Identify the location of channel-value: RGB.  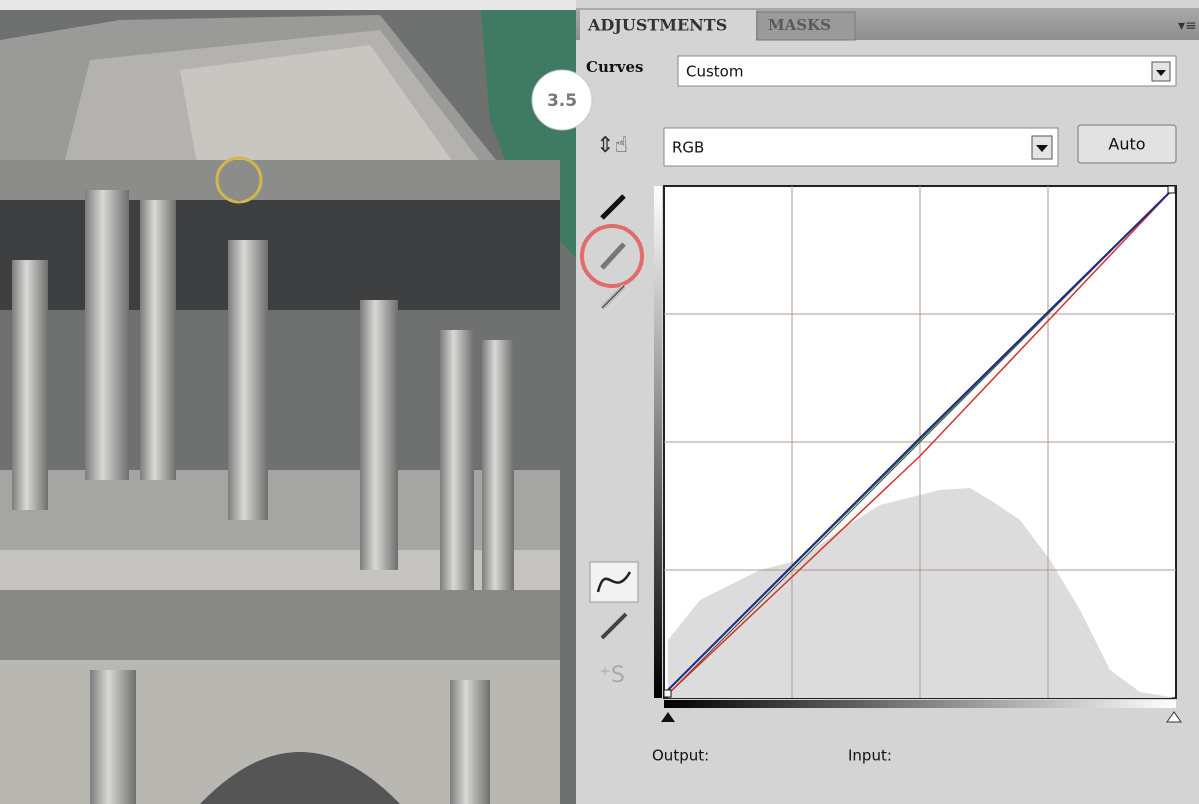
(688, 148).